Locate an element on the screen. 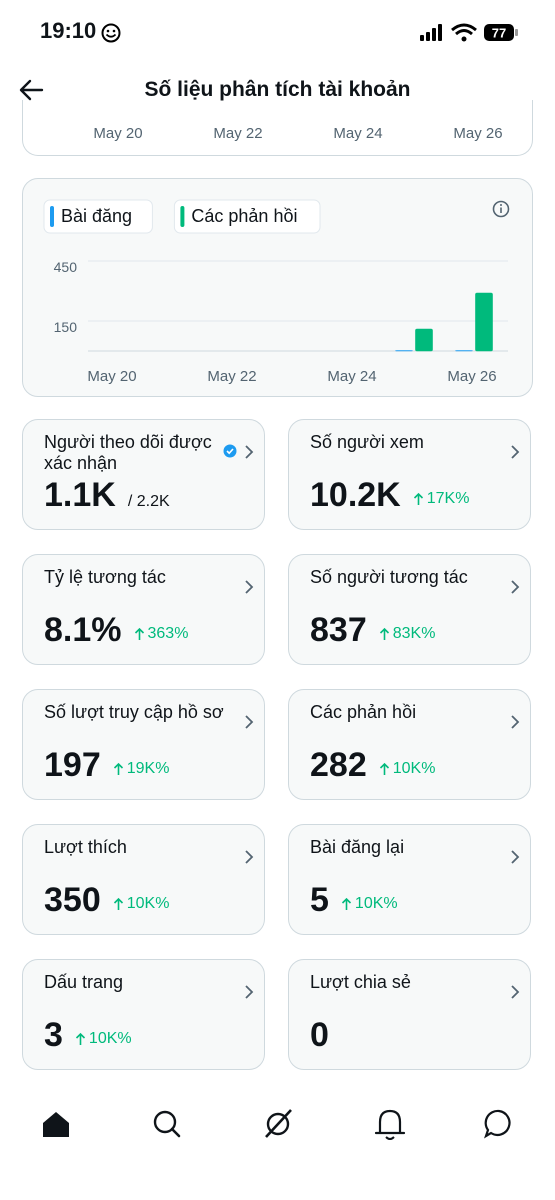 This screenshot has width=555, height=1200. card-value: 197 is located at coordinates (72, 765).